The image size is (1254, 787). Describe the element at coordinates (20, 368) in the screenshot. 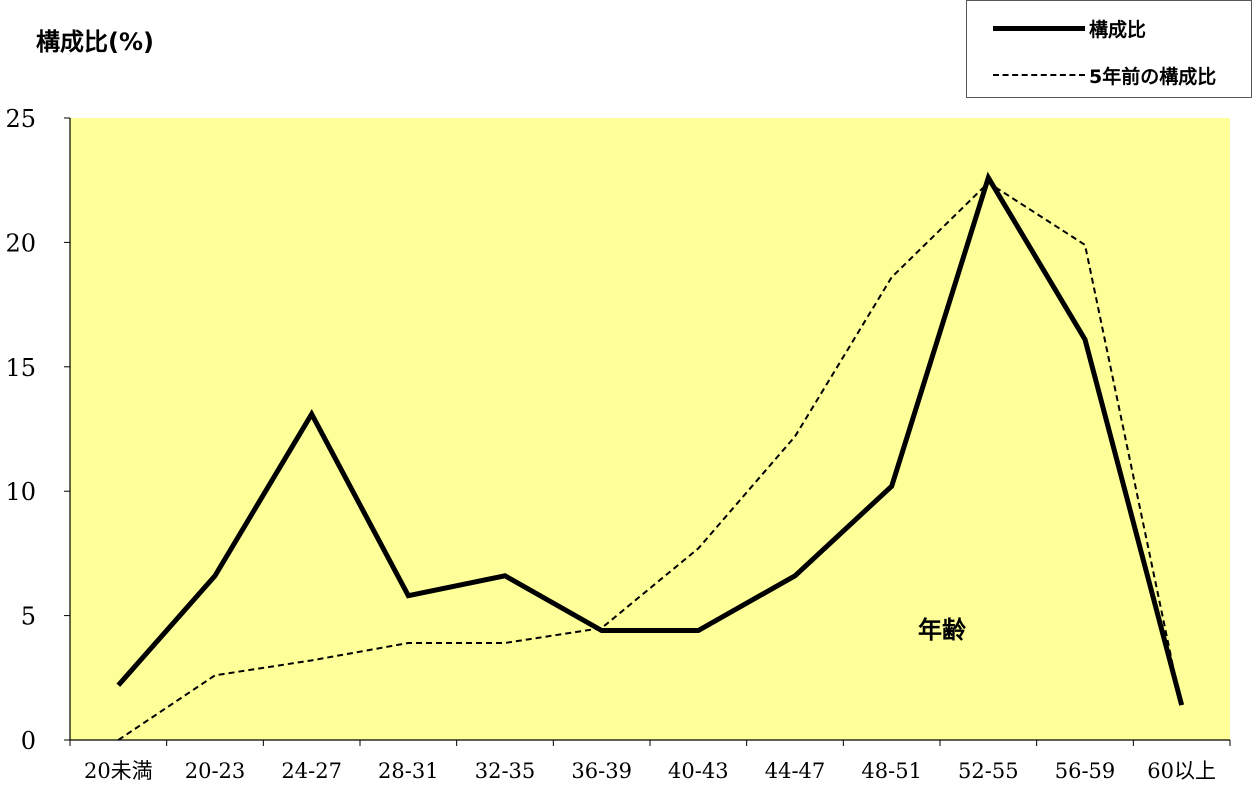

I see `y-tick-label: 15` at that location.